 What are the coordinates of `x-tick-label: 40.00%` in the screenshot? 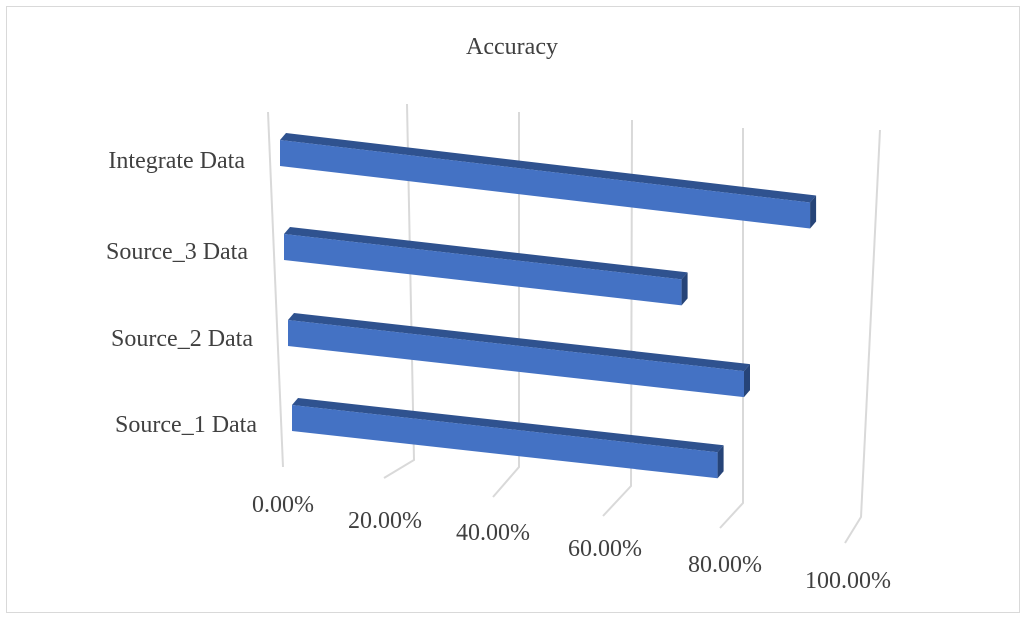 It's located at (493, 533).